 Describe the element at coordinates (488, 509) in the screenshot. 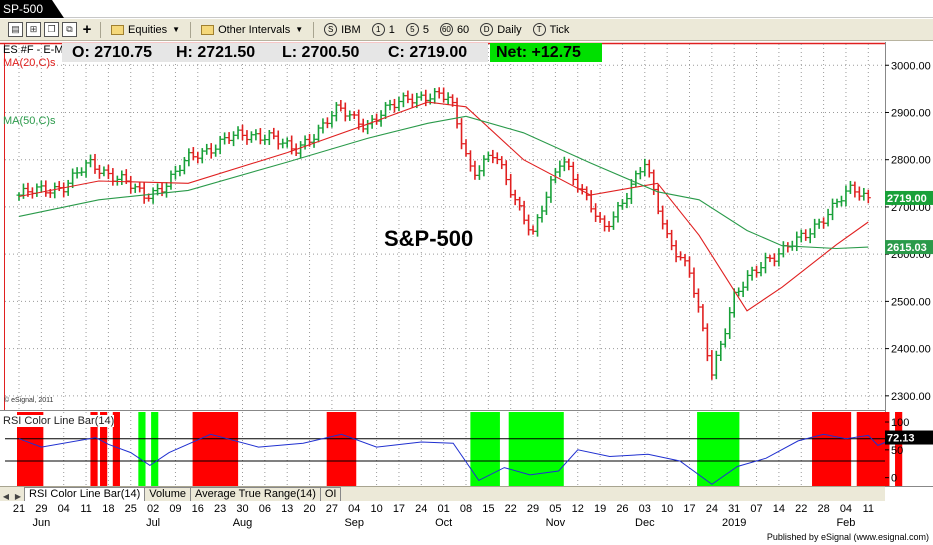

I see `date-tick-label: 15` at that location.